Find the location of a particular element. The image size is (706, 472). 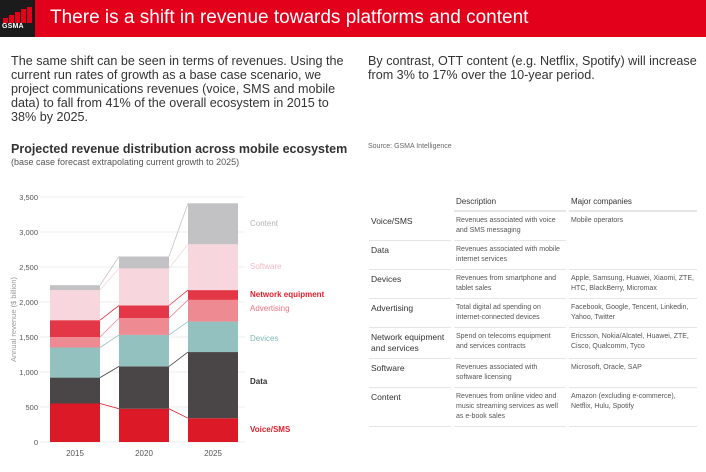

bar-segment-network-equipment-2020 is located at coordinates (144, 312).